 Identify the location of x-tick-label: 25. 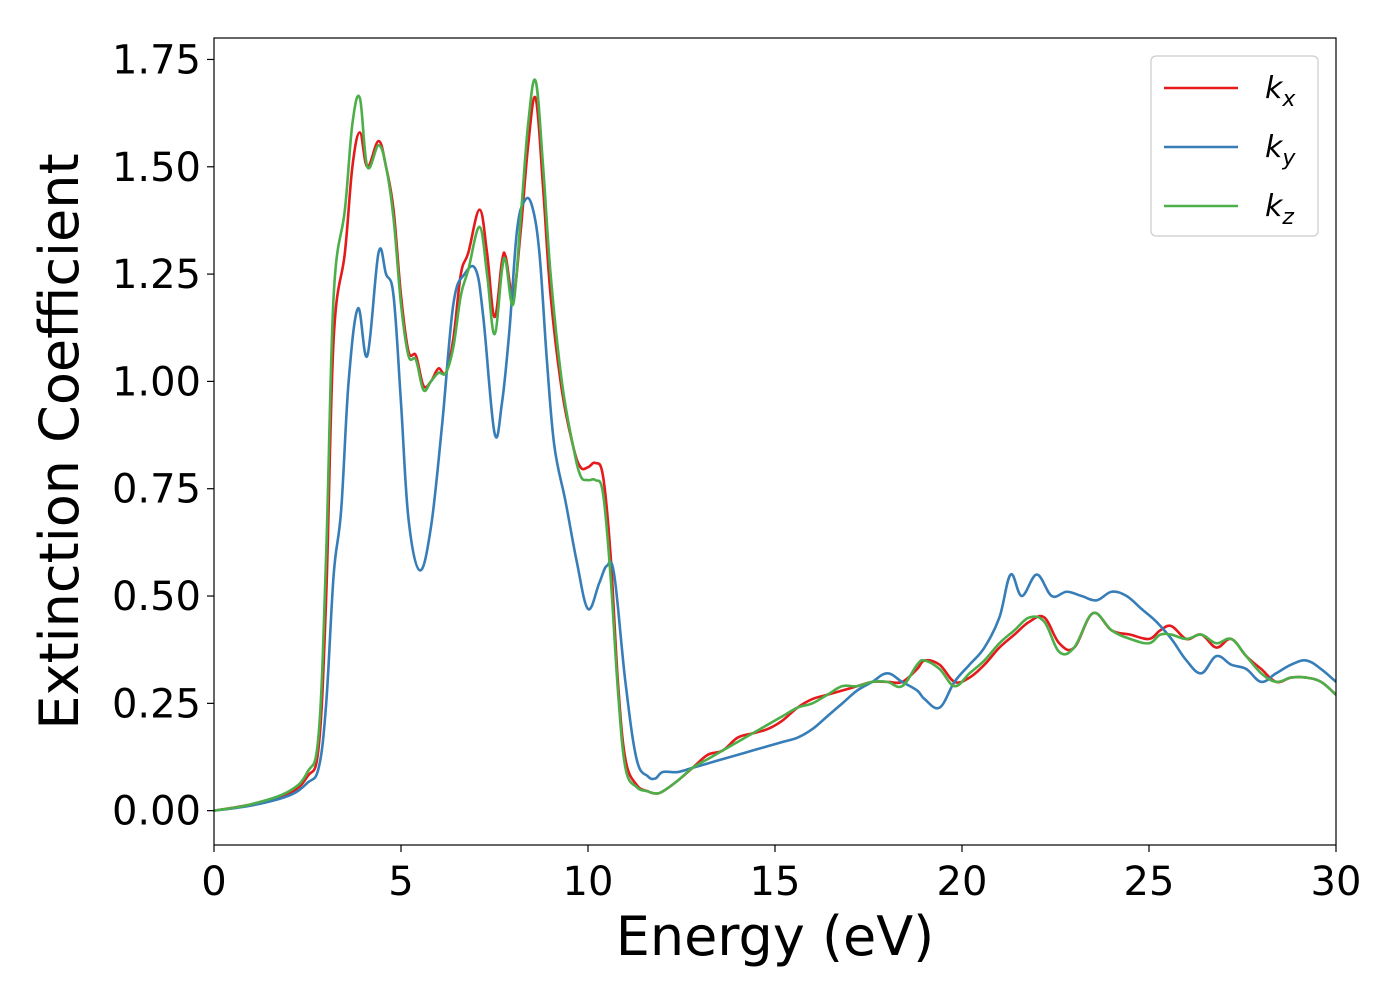
(1149, 882).